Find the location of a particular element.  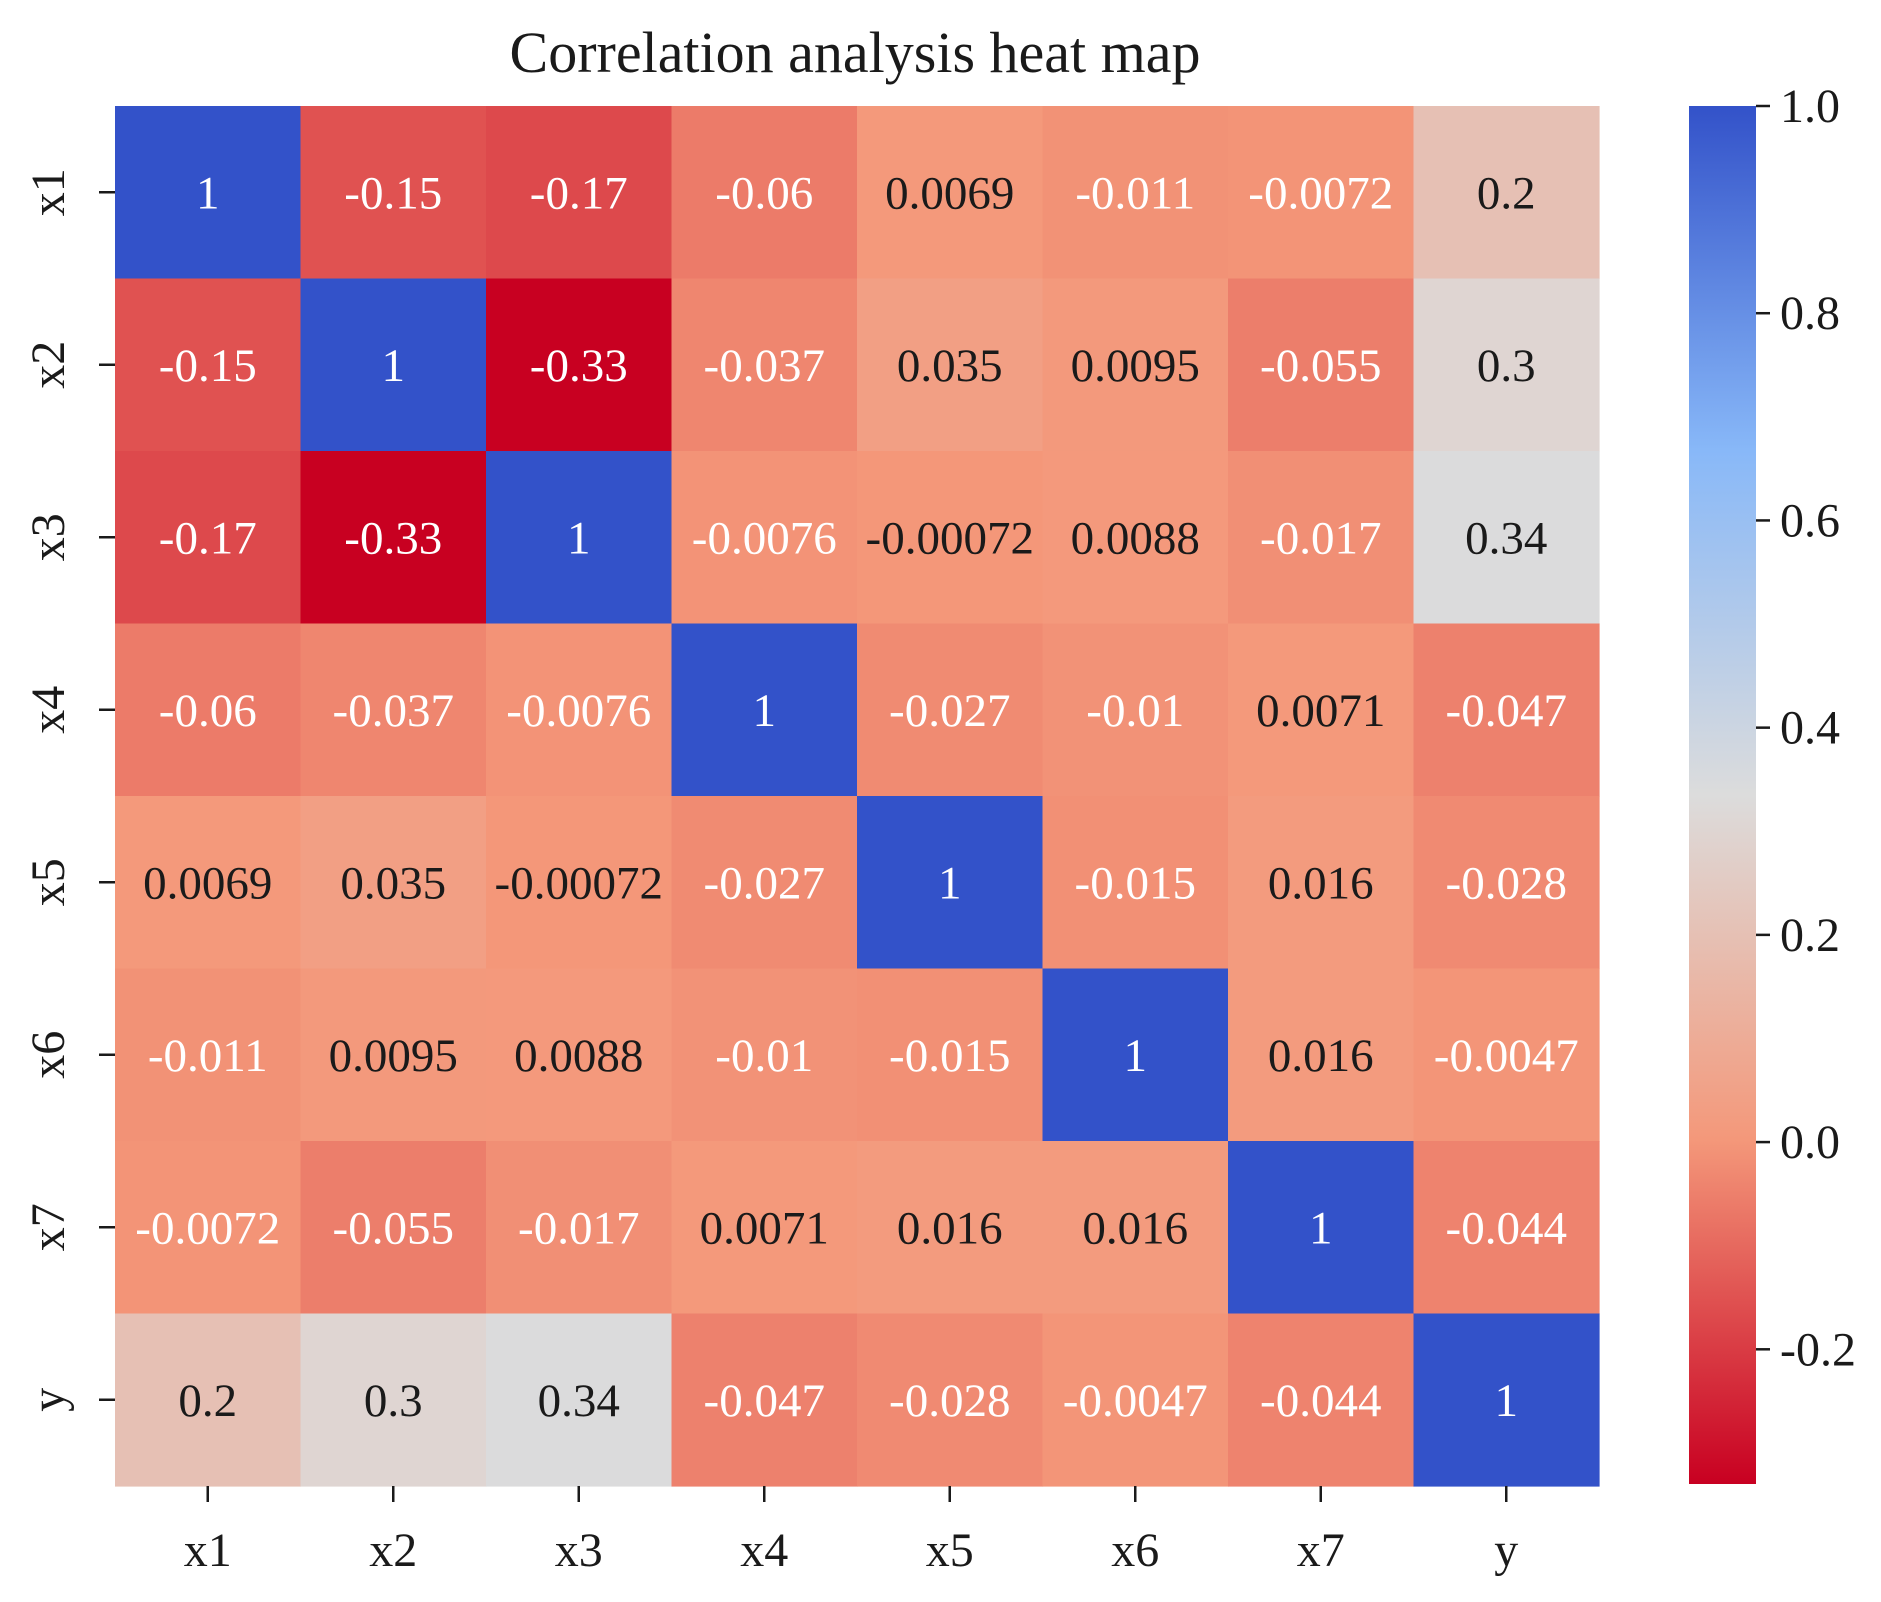

x-tick-label-y: y is located at coordinates (1506, 1550).